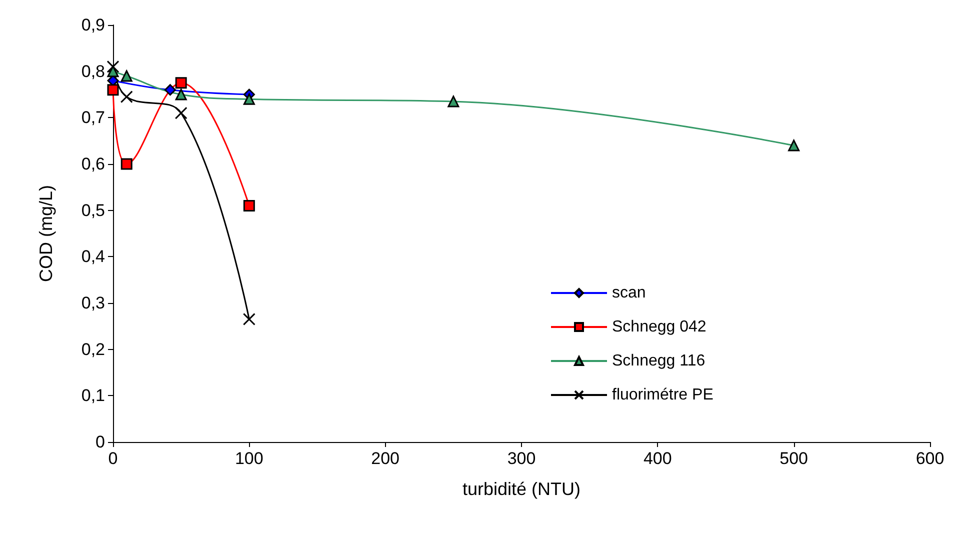  What do you see at coordinates (629, 293) in the screenshot?
I see `legend-label: scan` at bounding box center [629, 293].